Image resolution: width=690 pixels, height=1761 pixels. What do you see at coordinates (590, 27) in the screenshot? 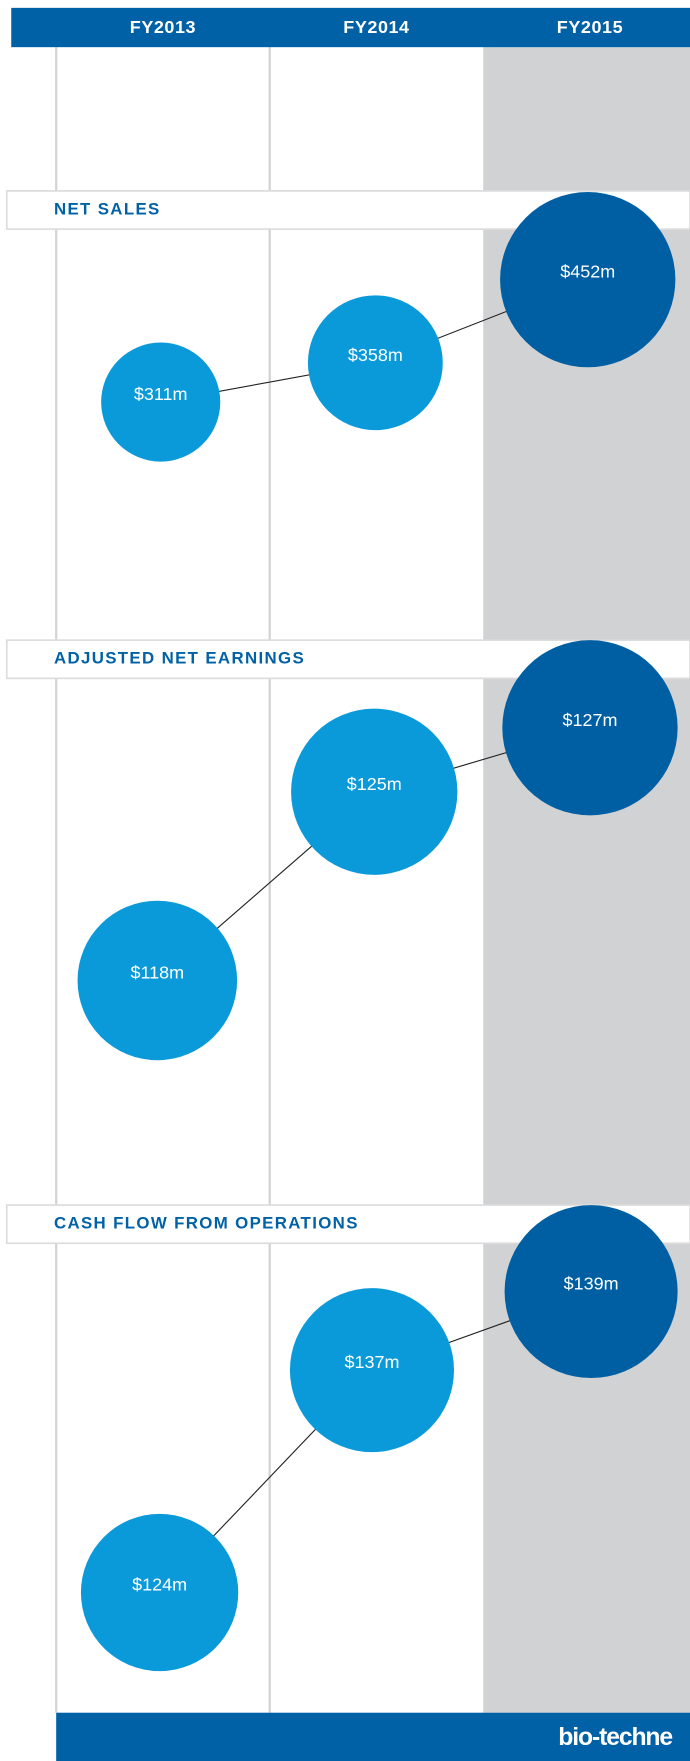
I see `column-header: FY2015` at bounding box center [590, 27].